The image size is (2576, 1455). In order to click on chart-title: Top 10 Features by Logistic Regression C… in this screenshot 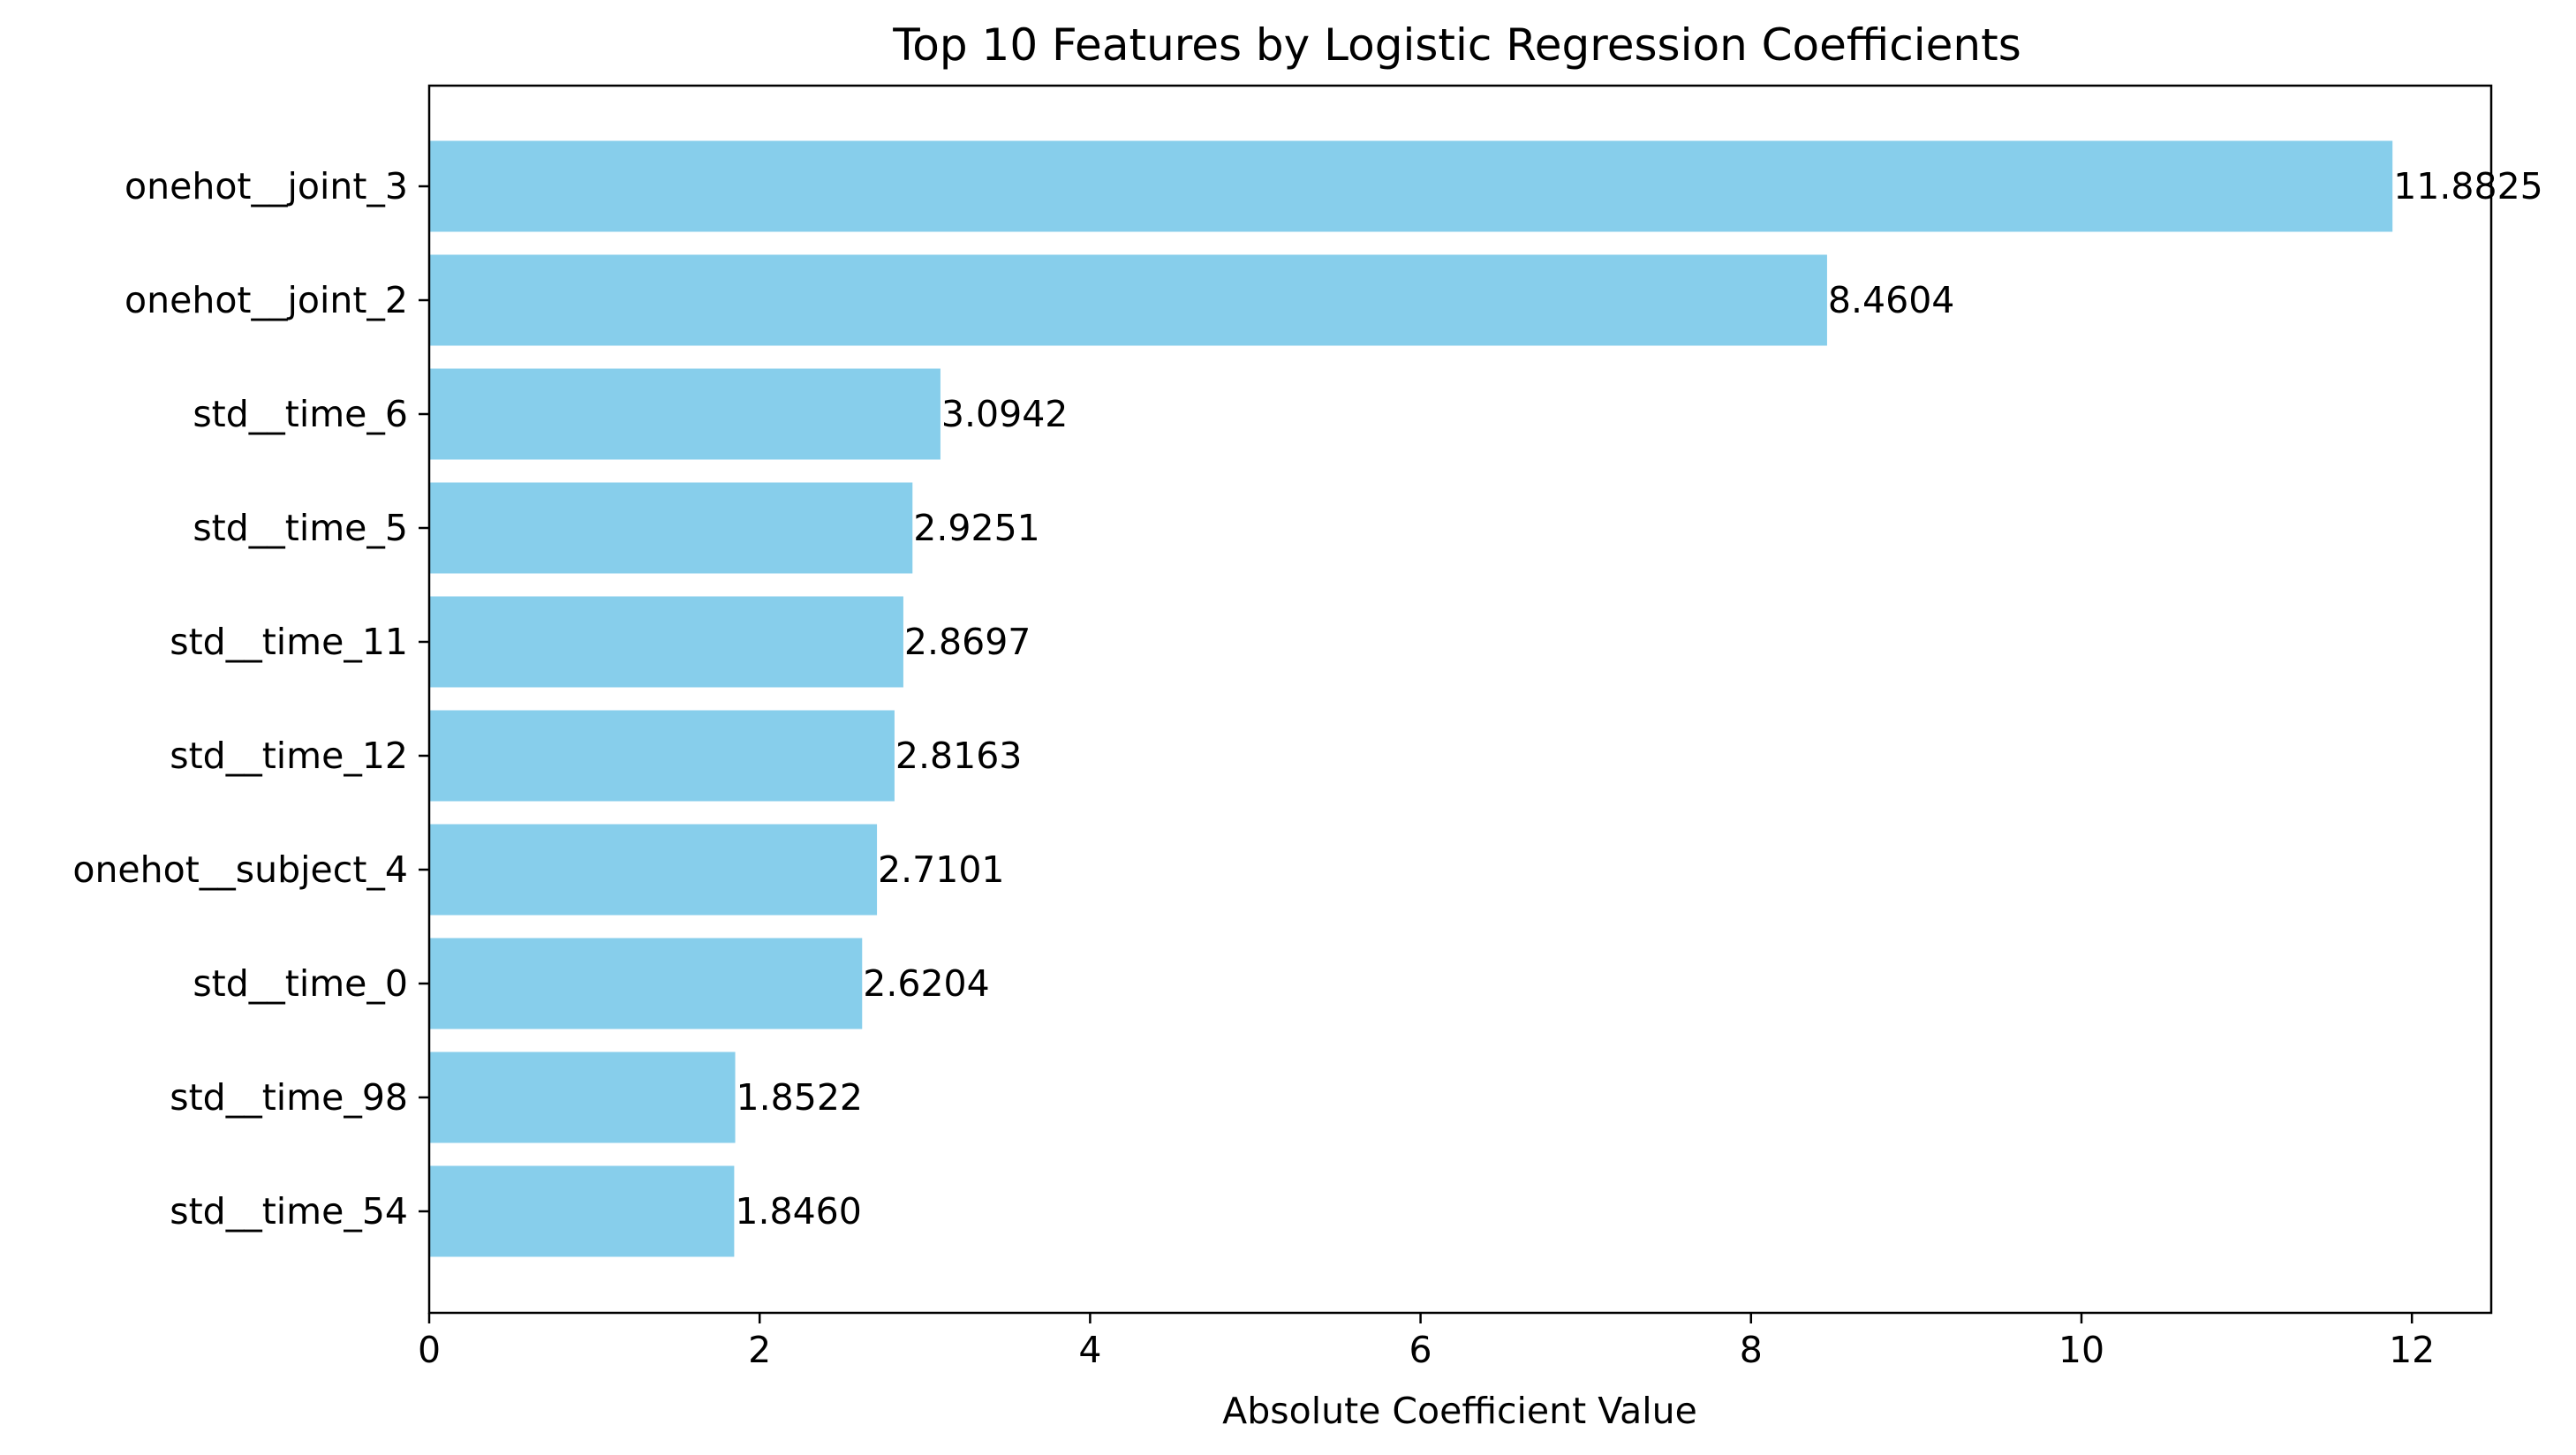, I will do `click(1456, 45)`.